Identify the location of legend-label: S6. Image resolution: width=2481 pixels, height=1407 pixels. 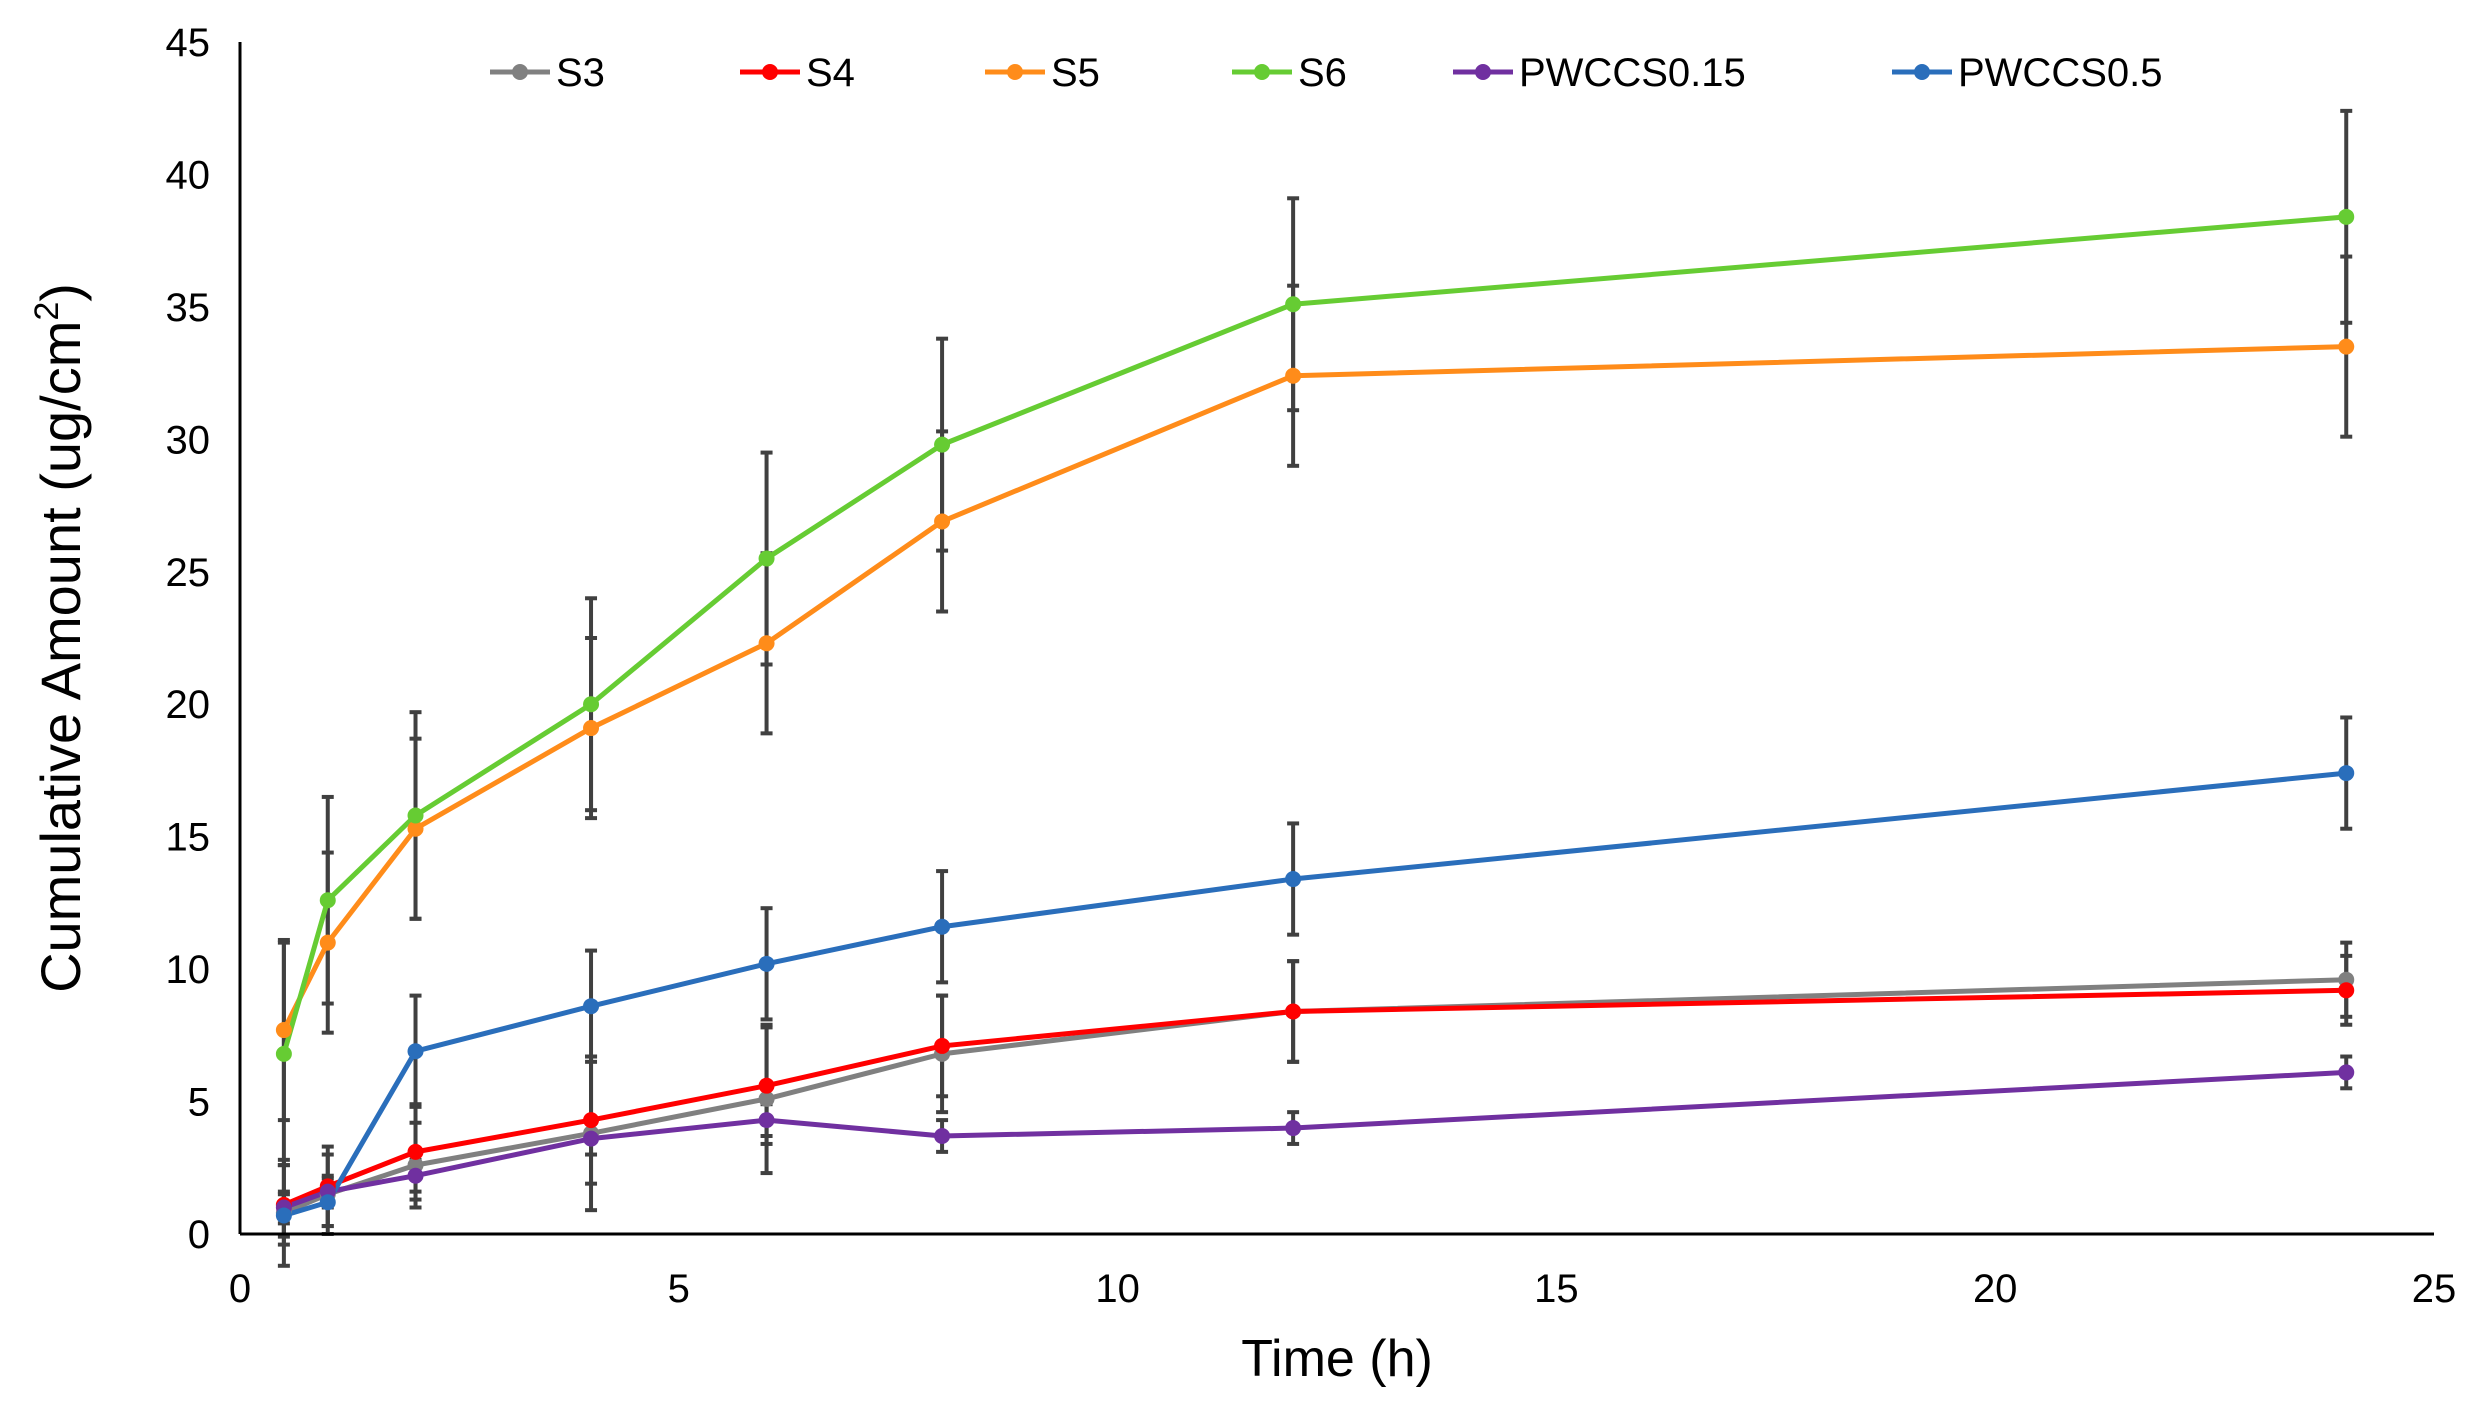
(1322, 73).